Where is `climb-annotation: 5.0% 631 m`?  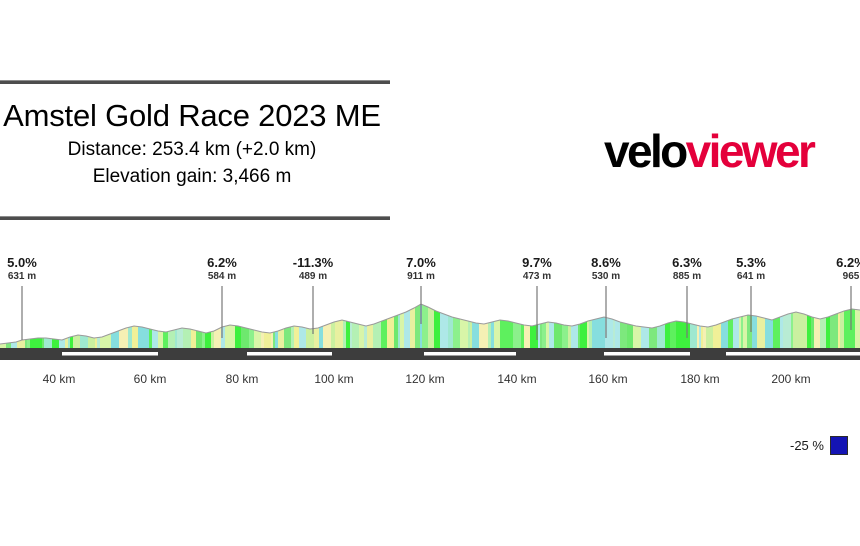
climb-annotation: 5.0% 631 m is located at coordinates (41, 269).